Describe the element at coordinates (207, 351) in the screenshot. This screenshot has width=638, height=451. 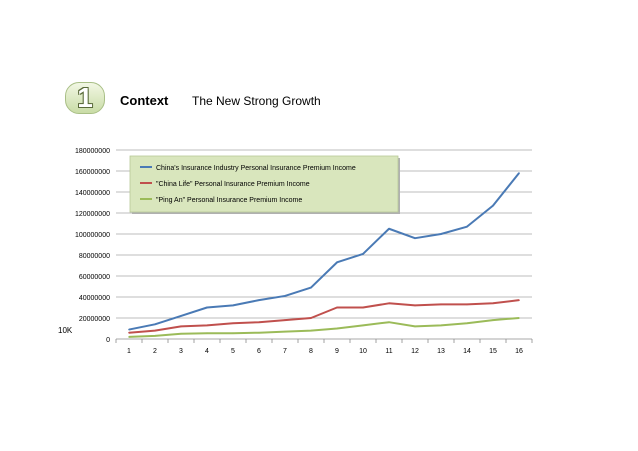
I see `x-tick-label: 4` at that location.